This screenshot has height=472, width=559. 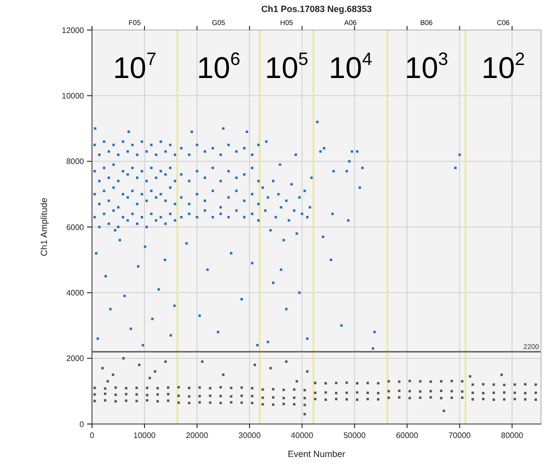 I want to click on x-tick-label: 0, so click(x=92, y=435).